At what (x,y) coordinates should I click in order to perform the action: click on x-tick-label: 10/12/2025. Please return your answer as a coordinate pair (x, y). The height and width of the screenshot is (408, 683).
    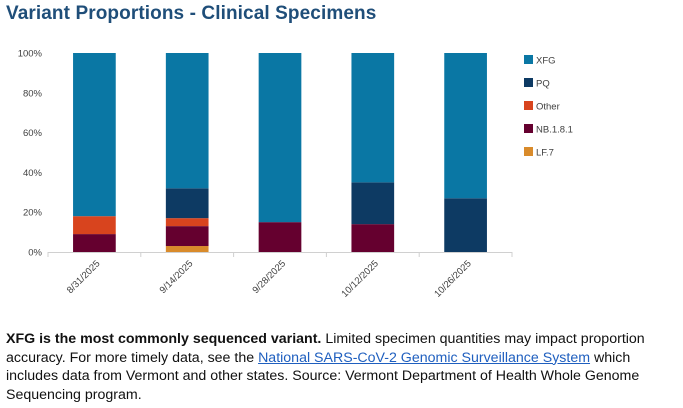
    Looking at the image, I should click on (360, 278).